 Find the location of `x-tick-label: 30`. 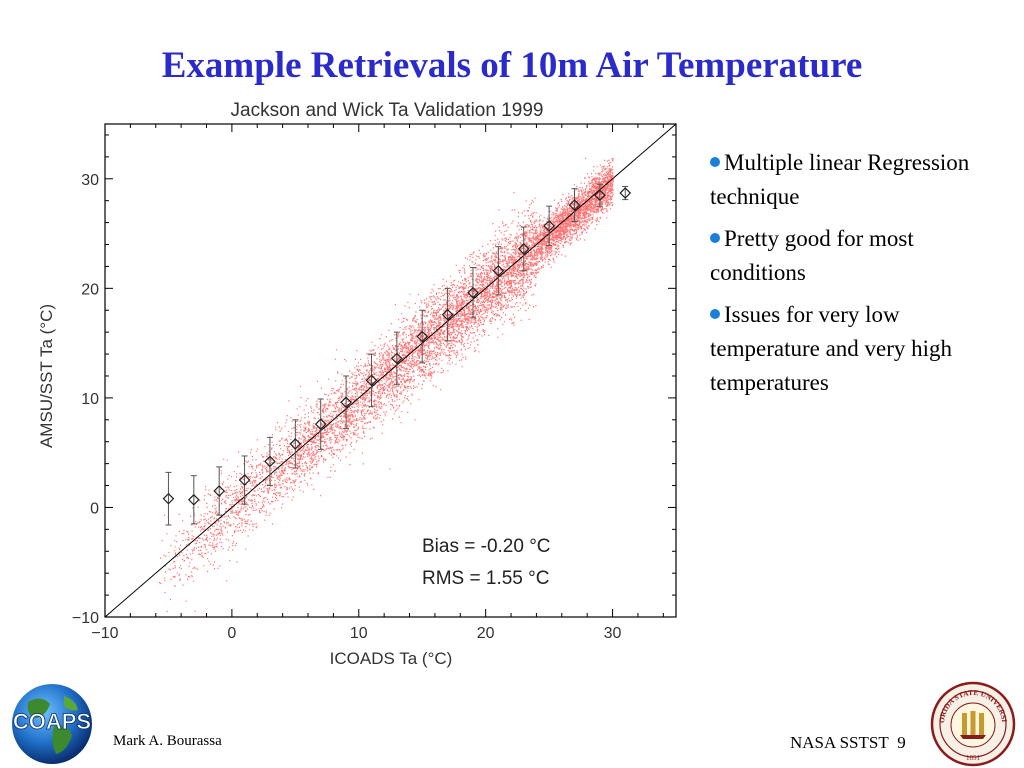

x-tick-label: 30 is located at coordinates (613, 633).